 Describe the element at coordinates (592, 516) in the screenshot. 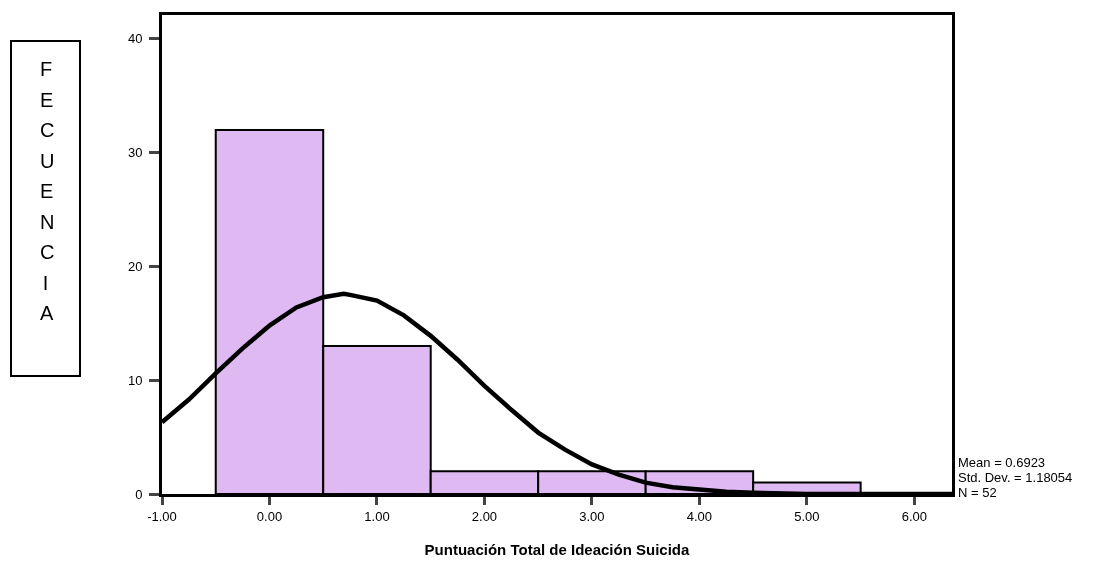

I see `x-tick-label: 3.00` at that location.